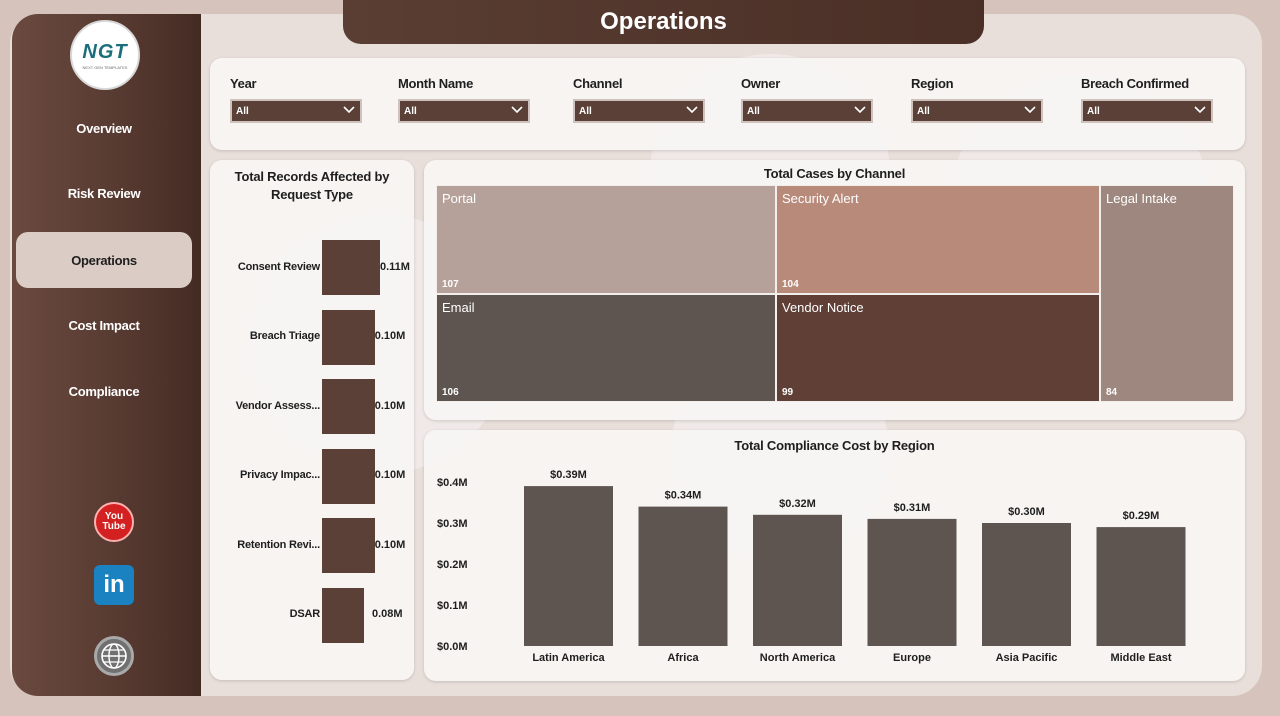  Describe the element at coordinates (450, 284) in the screenshot. I see `tile-value: 107` at that location.